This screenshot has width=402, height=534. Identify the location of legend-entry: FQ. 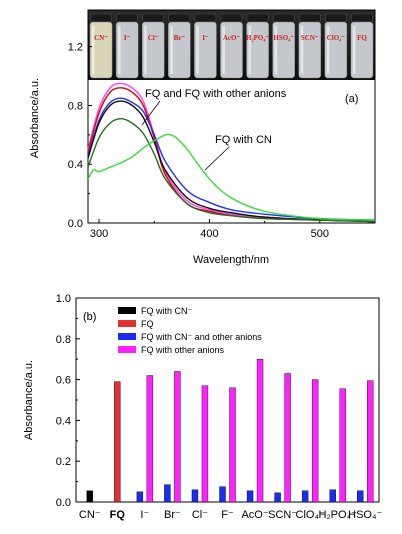
(147, 324).